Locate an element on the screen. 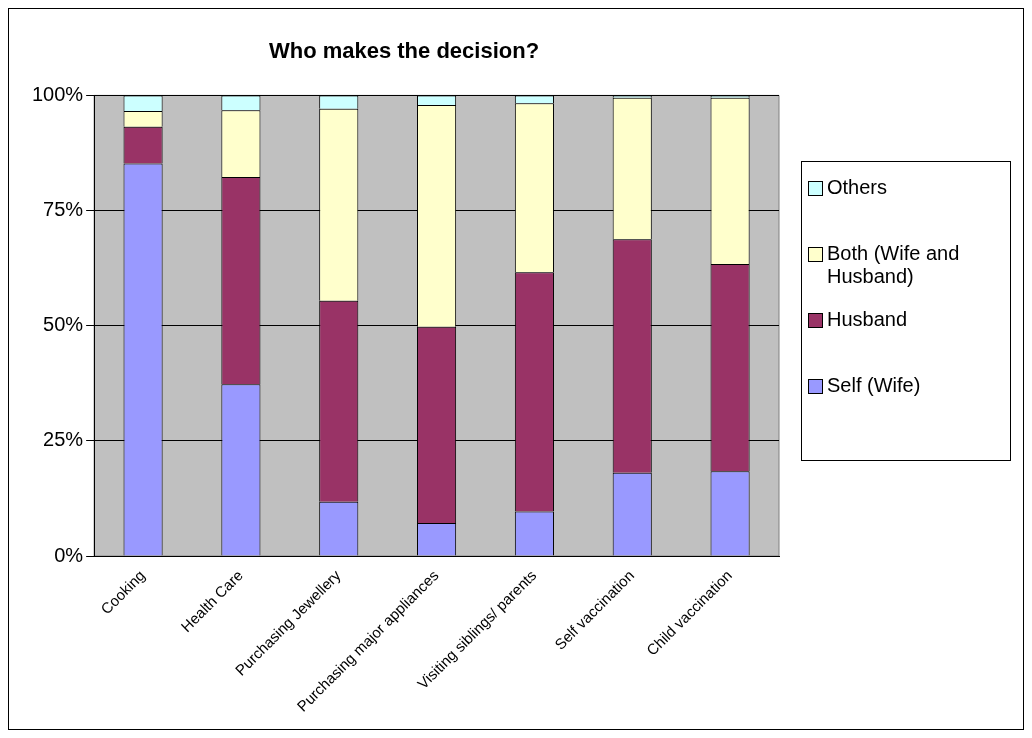 The height and width of the screenshot is (738, 1032). y-tick-label: 50% is located at coordinates (63, 324).